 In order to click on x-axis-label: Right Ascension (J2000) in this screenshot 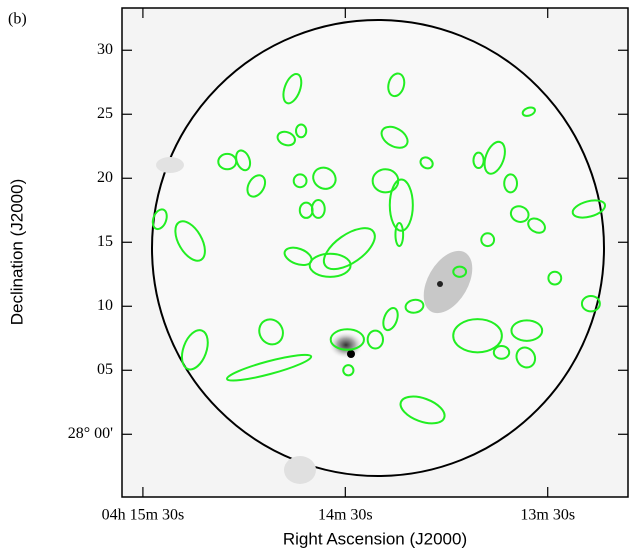, I will do `click(375, 538)`.